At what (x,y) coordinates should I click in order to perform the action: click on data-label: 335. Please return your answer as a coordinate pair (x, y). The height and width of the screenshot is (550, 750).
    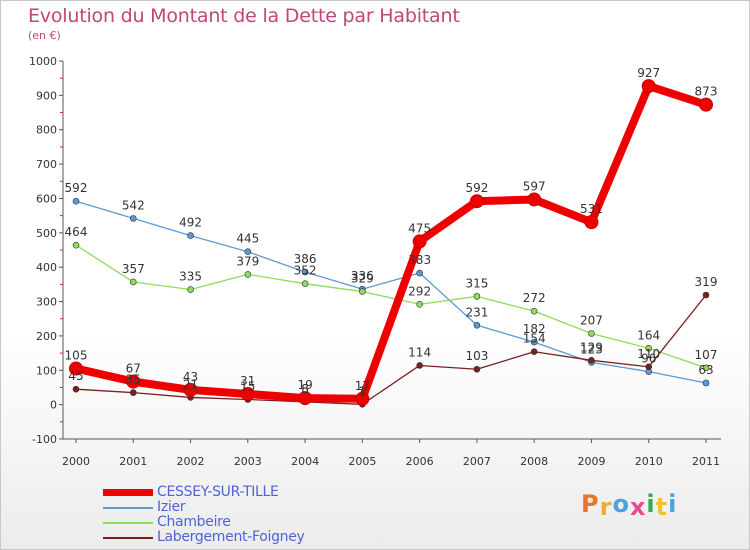
    Looking at the image, I should click on (190, 277).